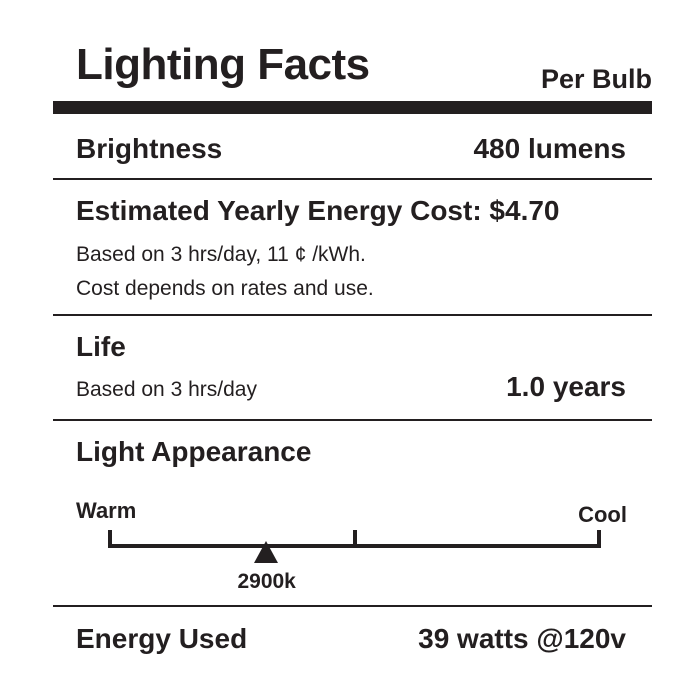 This screenshot has width=700, height=700. Describe the element at coordinates (566, 386) in the screenshot. I see `life-value: 1.0 years` at that location.